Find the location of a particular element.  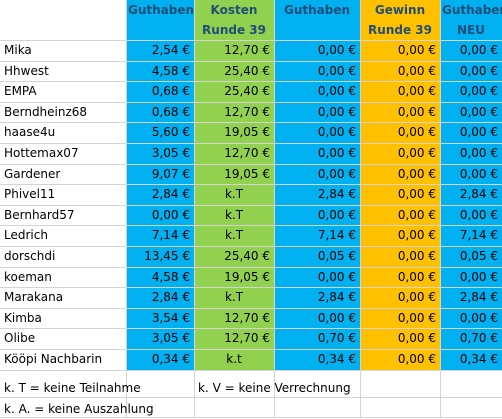

cell-guthaben-neu-a: 7,14 € is located at coordinates (336, 235).